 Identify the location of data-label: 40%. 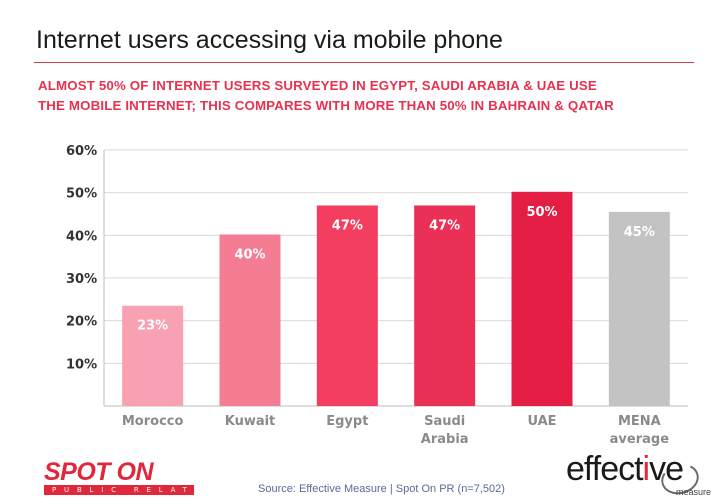
(249, 254).